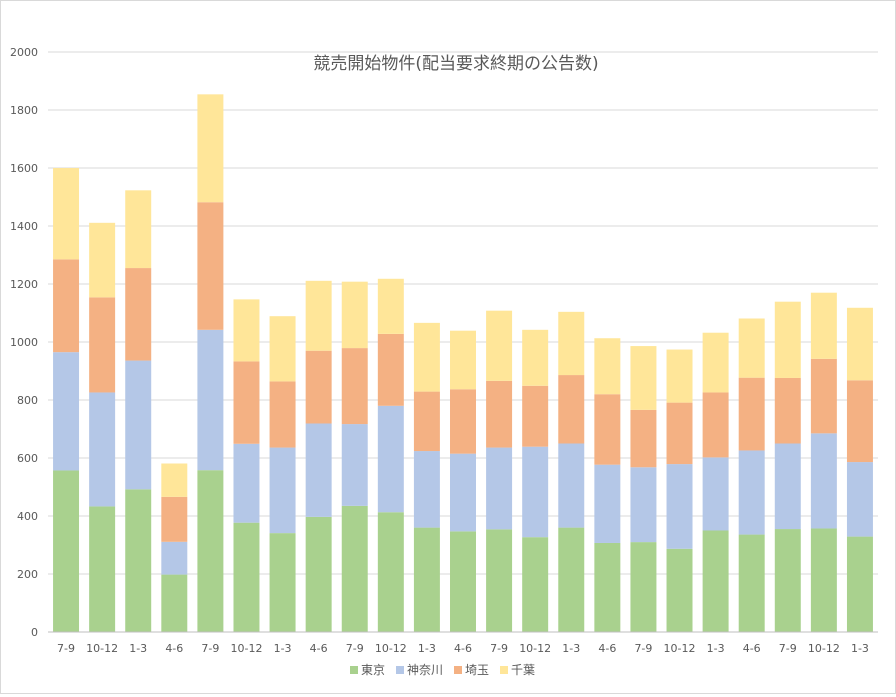 Image resolution: width=896 pixels, height=697 pixels. I want to click on legend-label: 埼玉, so click(477, 670).